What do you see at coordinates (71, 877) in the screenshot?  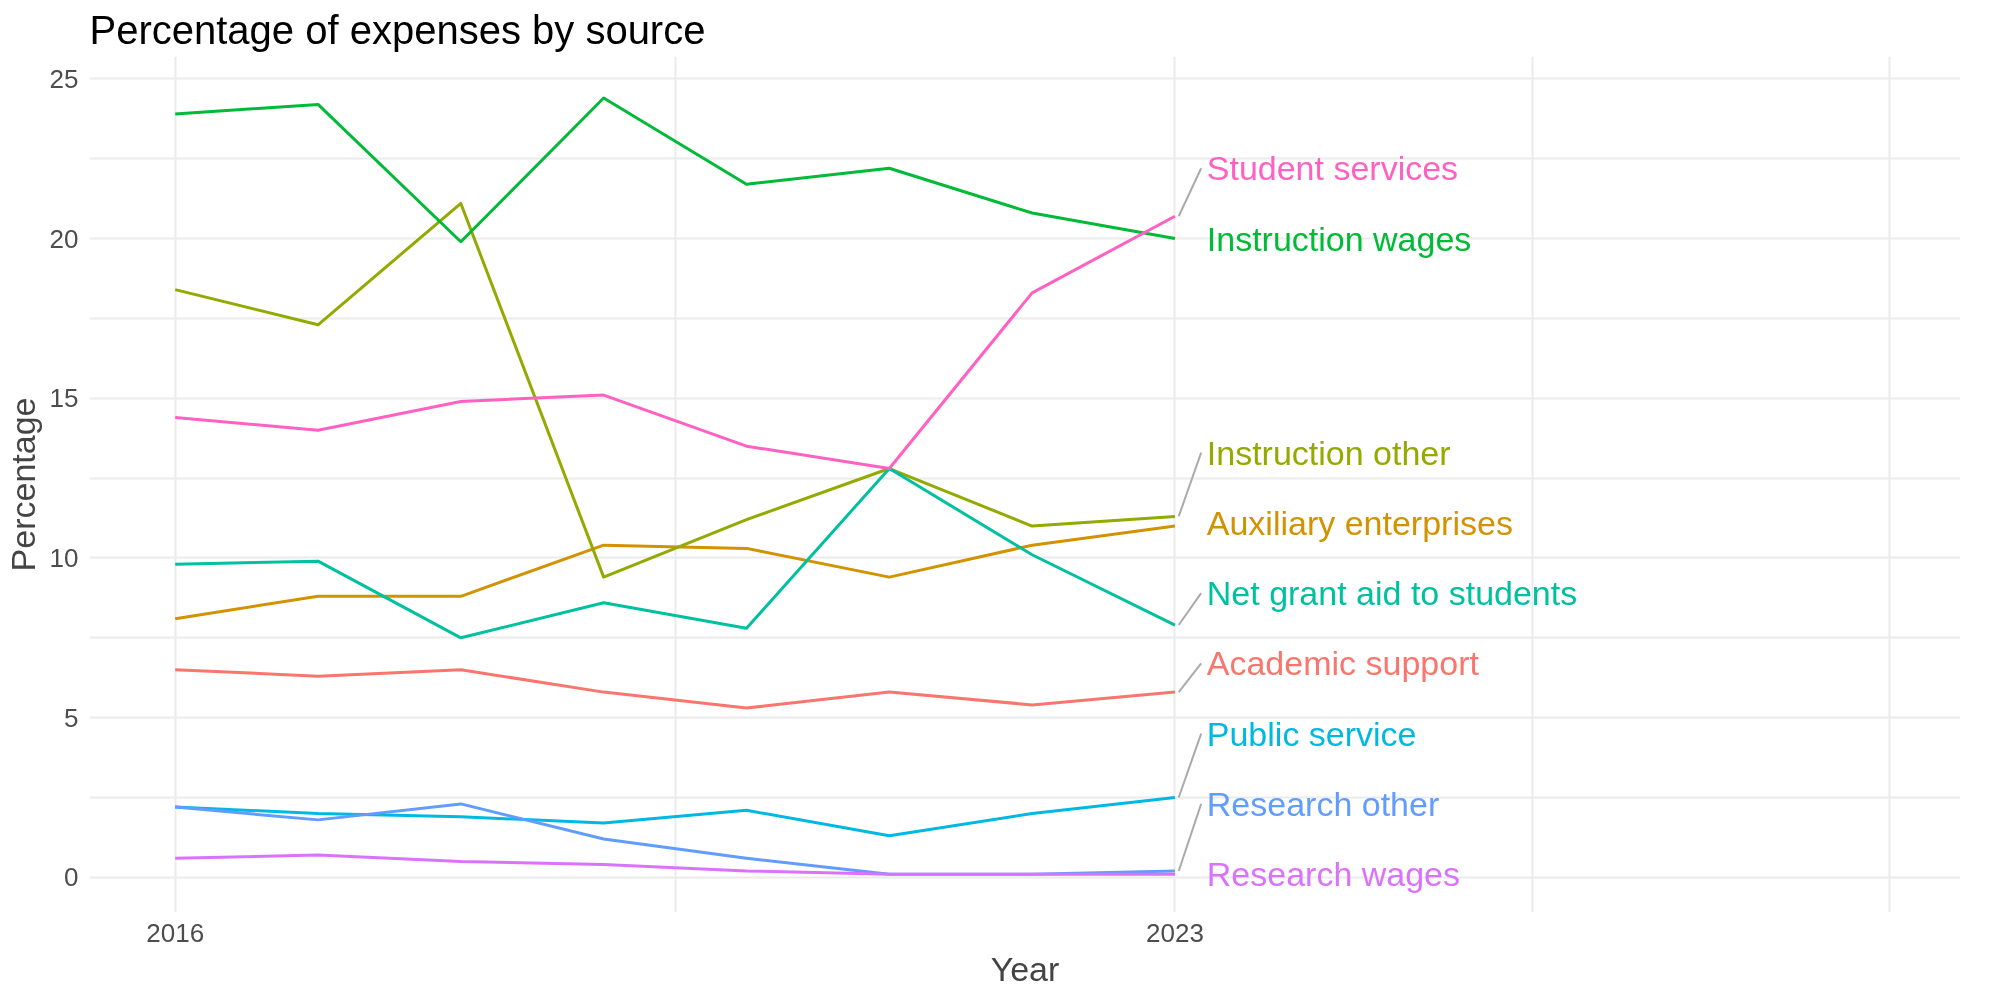 I see `y-tick-label: 0` at bounding box center [71, 877].